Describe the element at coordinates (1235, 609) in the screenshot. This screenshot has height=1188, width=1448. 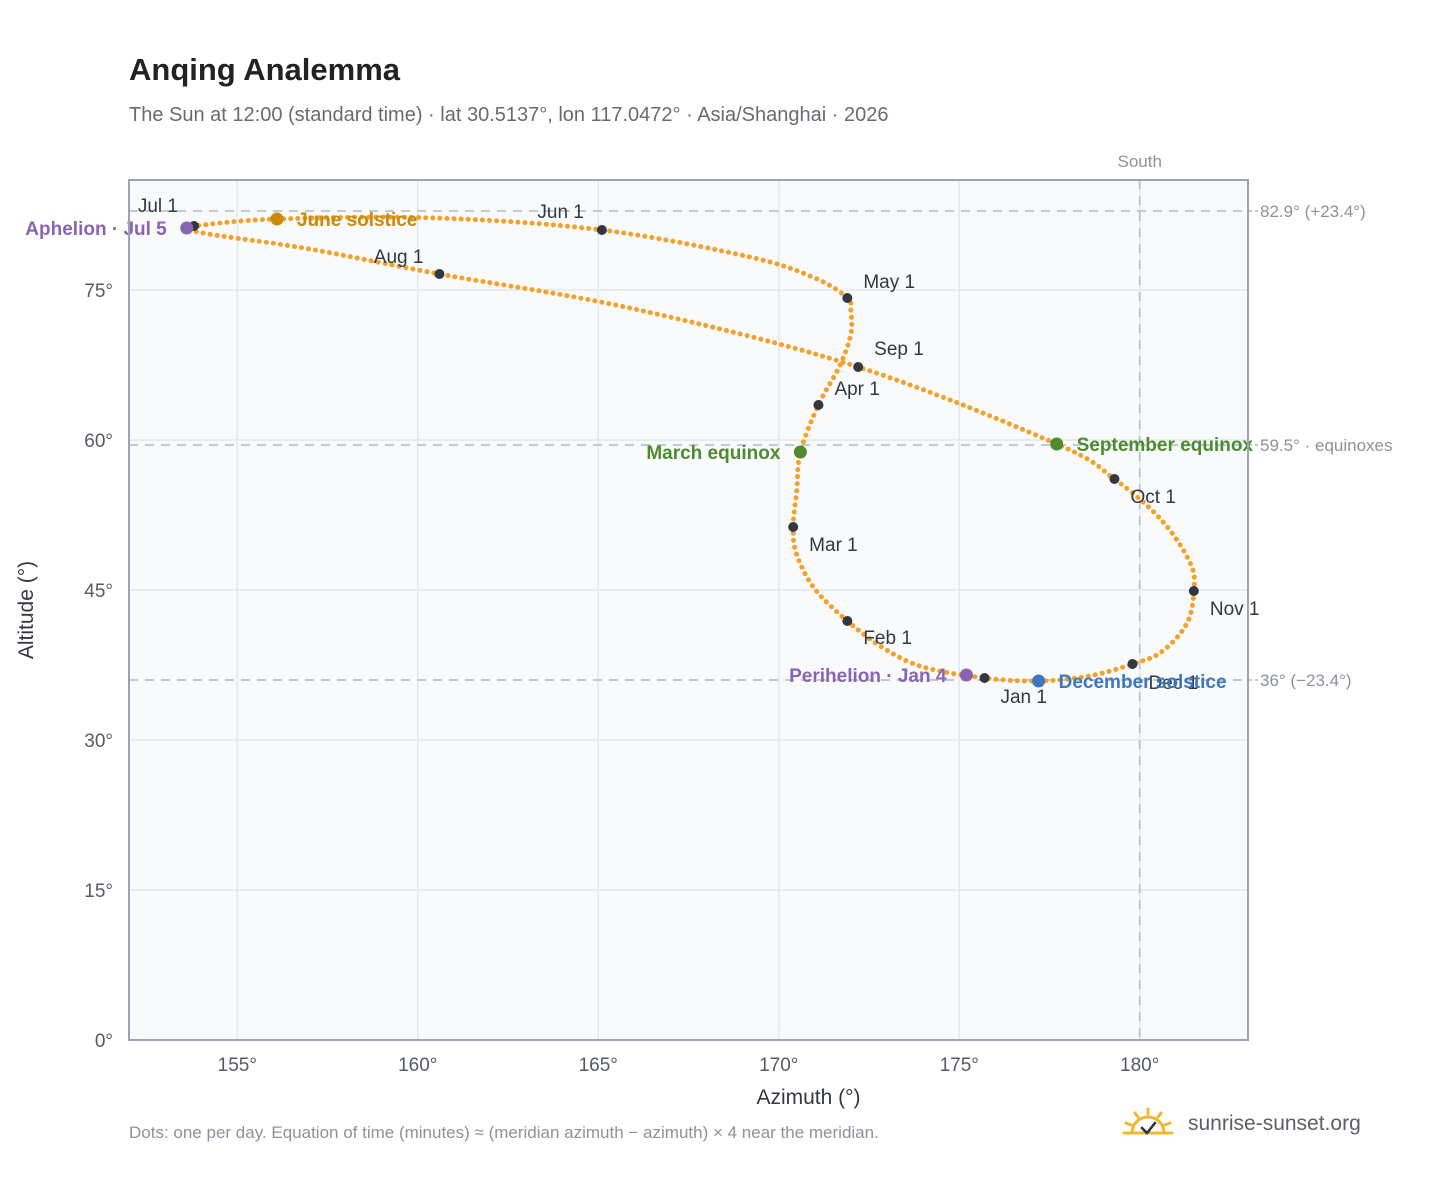
I see `month-label: Nov 1` at that location.